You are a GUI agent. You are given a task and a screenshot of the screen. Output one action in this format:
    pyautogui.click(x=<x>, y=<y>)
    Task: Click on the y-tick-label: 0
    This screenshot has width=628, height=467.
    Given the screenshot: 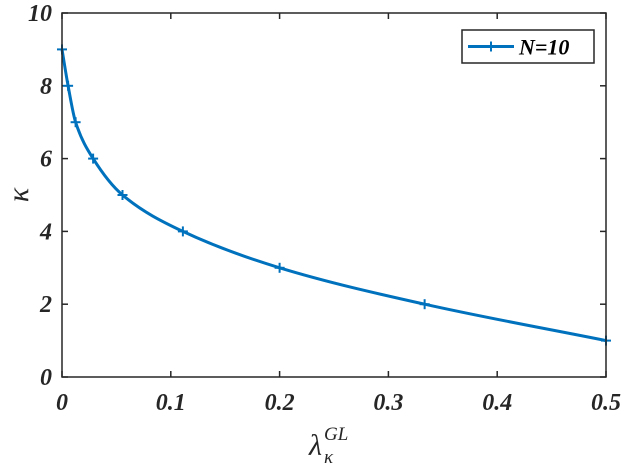 What is the action you would take?
    pyautogui.click(x=46, y=378)
    